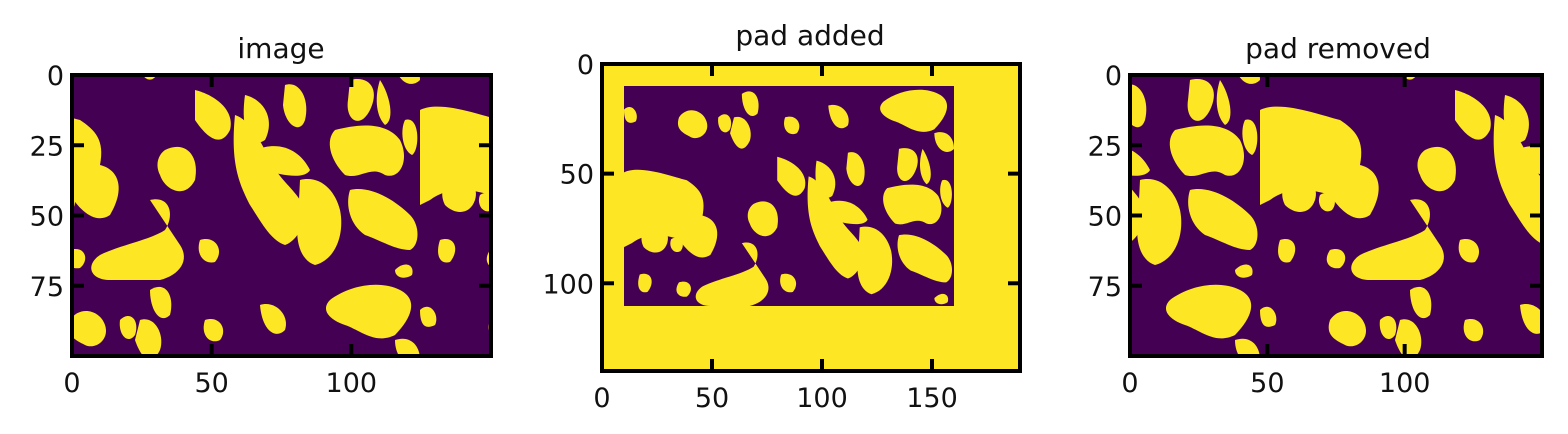 This screenshot has height=434, width=1568. What do you see at coordinates (932, 398) in the screenshot?
I see `x-tick-label: 150` at bounding box center [932, 398].